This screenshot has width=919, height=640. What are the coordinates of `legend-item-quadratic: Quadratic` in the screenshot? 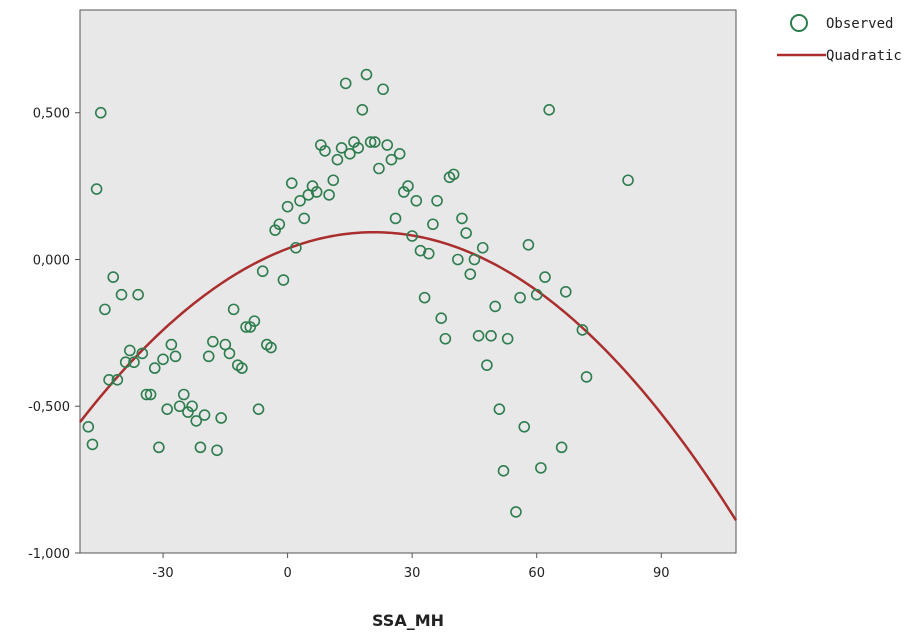 It's located at (839, 56).